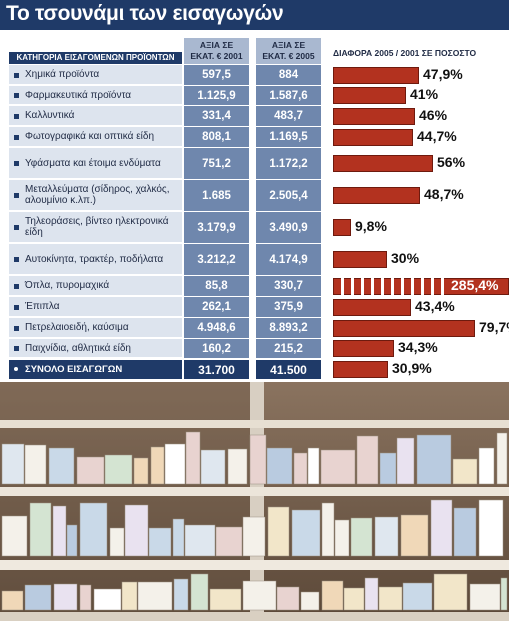  Describe the element at coordinates (424, 94) in the screenshot. I see `difference-label: 41%` at that location.